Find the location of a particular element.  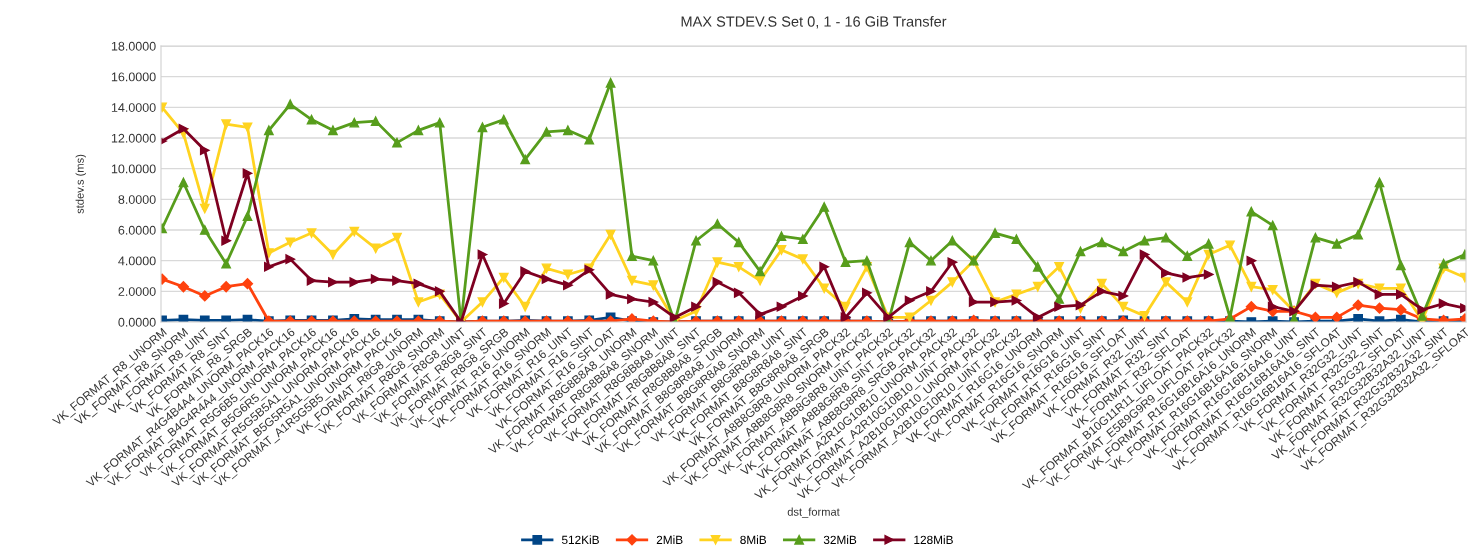

y-tick-label: 4.0000 is located at coordinates (137, 261).